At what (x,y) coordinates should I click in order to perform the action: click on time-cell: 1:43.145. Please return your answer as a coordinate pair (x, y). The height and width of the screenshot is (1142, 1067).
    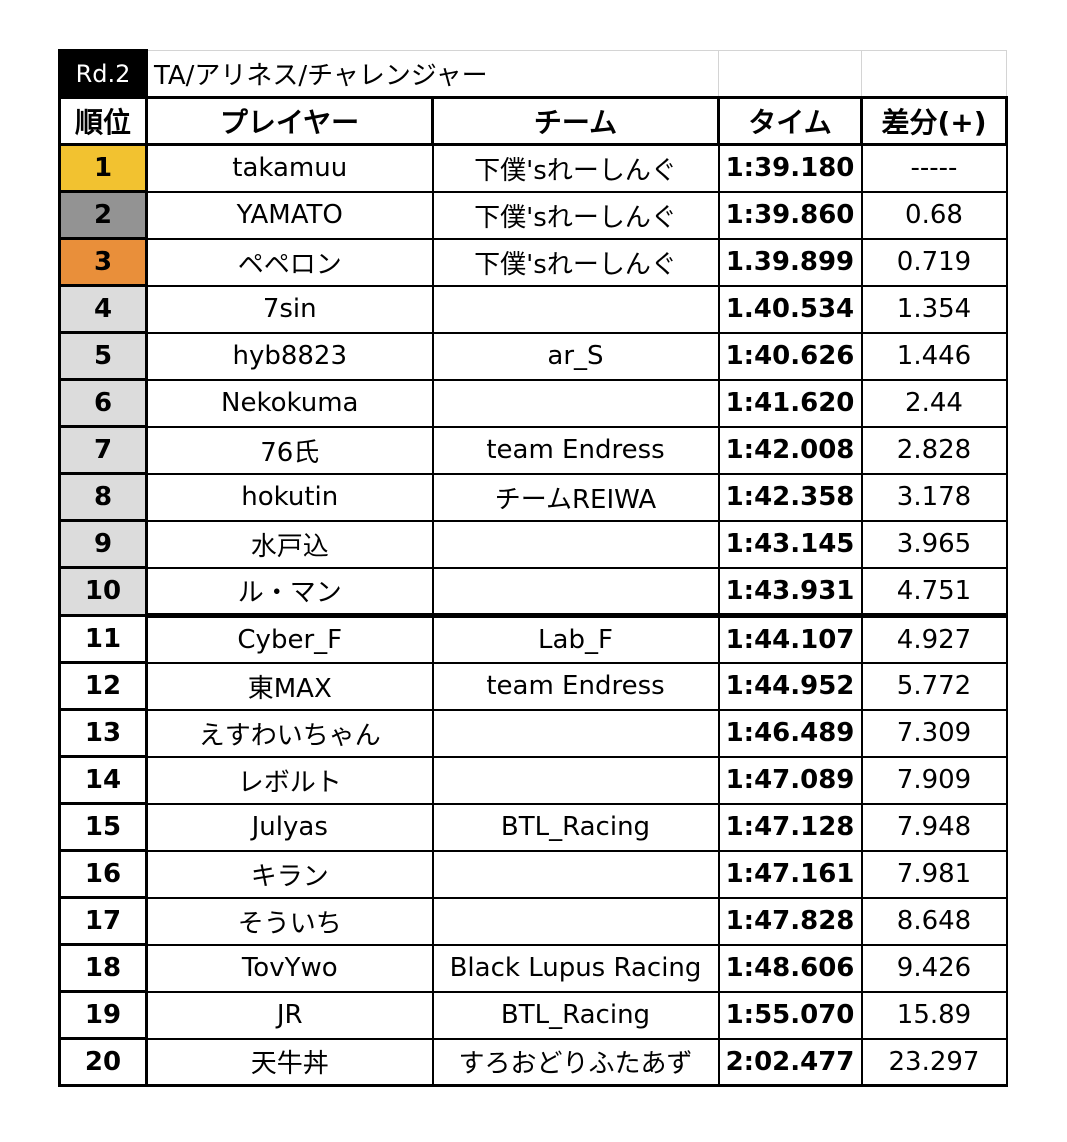
    Looking at the image, I should click on (790, 544).